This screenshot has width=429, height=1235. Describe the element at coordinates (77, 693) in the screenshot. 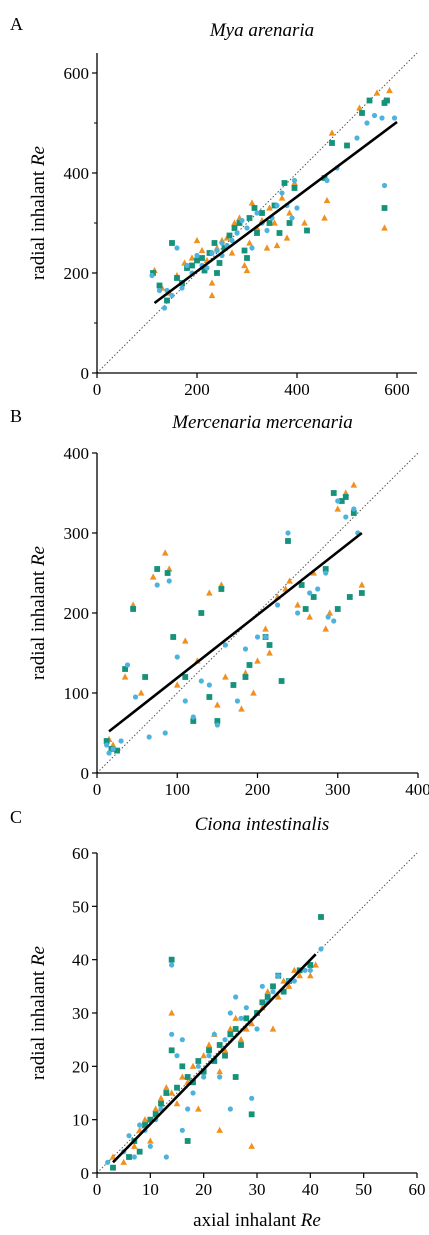

I see `y-tick-label: 100` at that location.